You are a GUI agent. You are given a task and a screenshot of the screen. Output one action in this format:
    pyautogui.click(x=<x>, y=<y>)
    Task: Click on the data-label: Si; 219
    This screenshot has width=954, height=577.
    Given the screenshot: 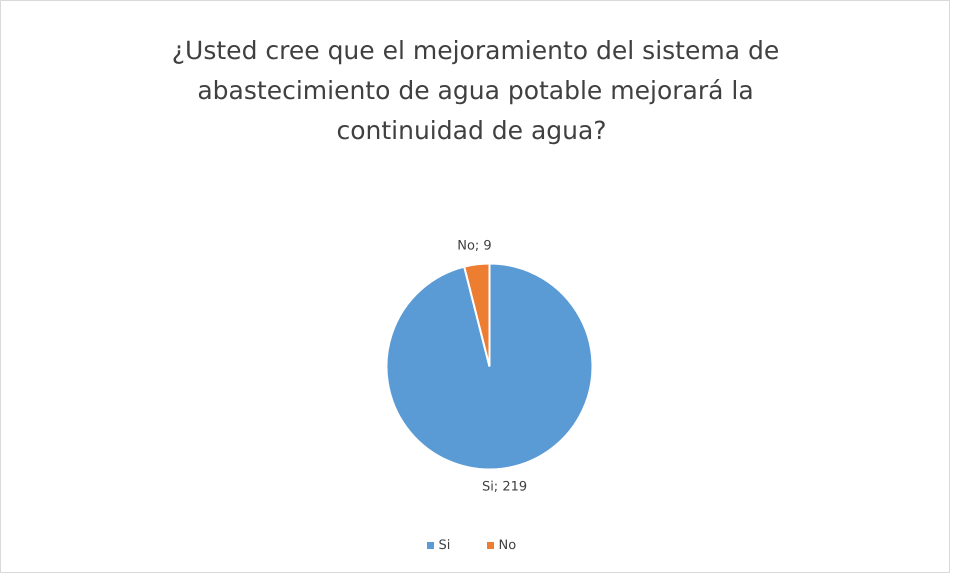 What is the action you would take?
    pyautogui.click(x=505, y=487)
    